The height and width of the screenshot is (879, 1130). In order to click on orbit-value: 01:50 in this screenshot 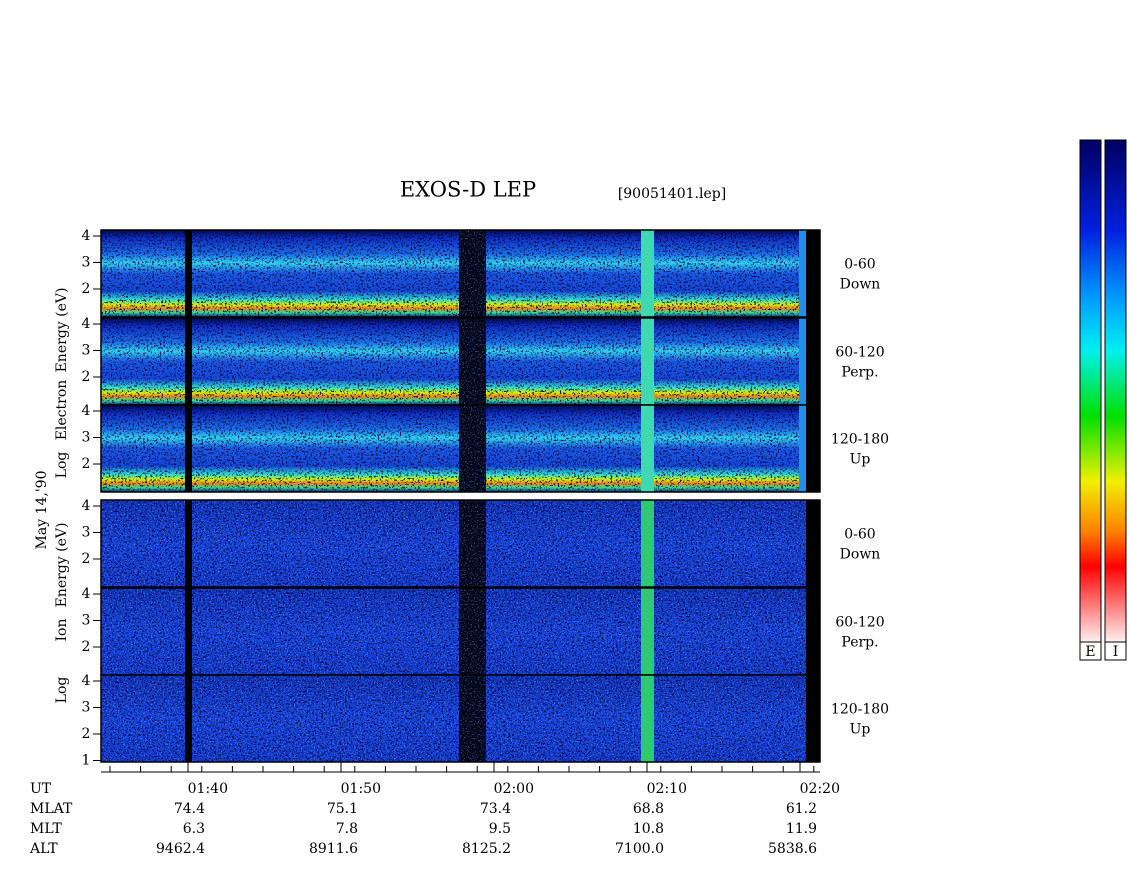, I will do `click(361, 789)`.